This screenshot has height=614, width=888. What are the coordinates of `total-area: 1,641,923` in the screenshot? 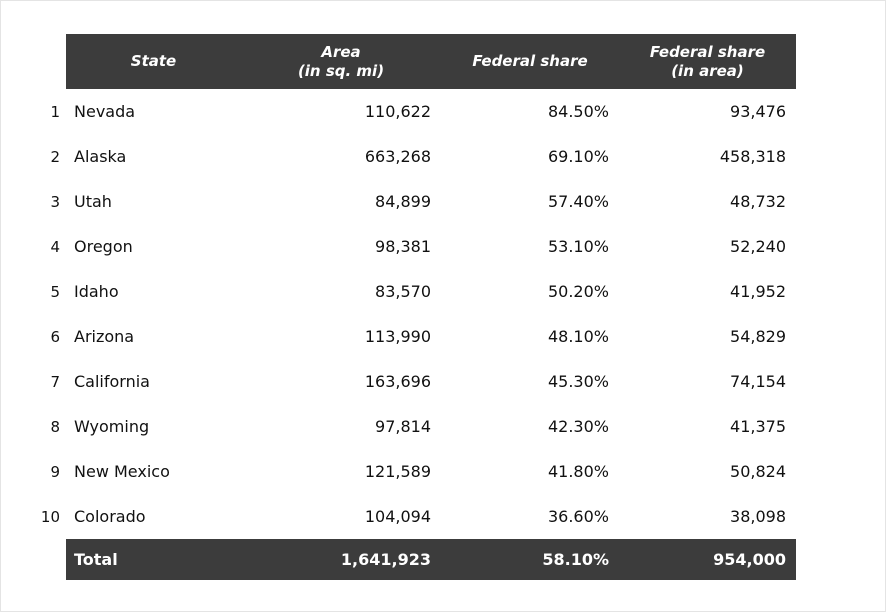 It's located at (341, 559).